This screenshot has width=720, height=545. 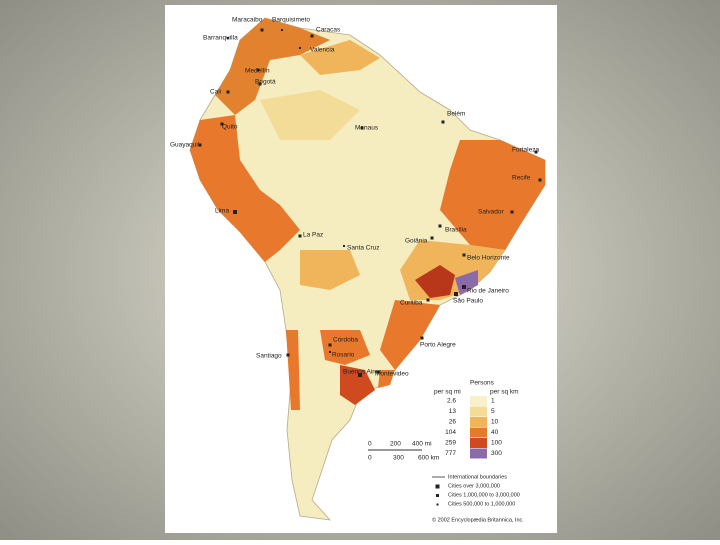 What do you see at coordinates (362, 372) in the screenshot?
I see `city-label: Buenos Aires` at bounding box center [362, 372].